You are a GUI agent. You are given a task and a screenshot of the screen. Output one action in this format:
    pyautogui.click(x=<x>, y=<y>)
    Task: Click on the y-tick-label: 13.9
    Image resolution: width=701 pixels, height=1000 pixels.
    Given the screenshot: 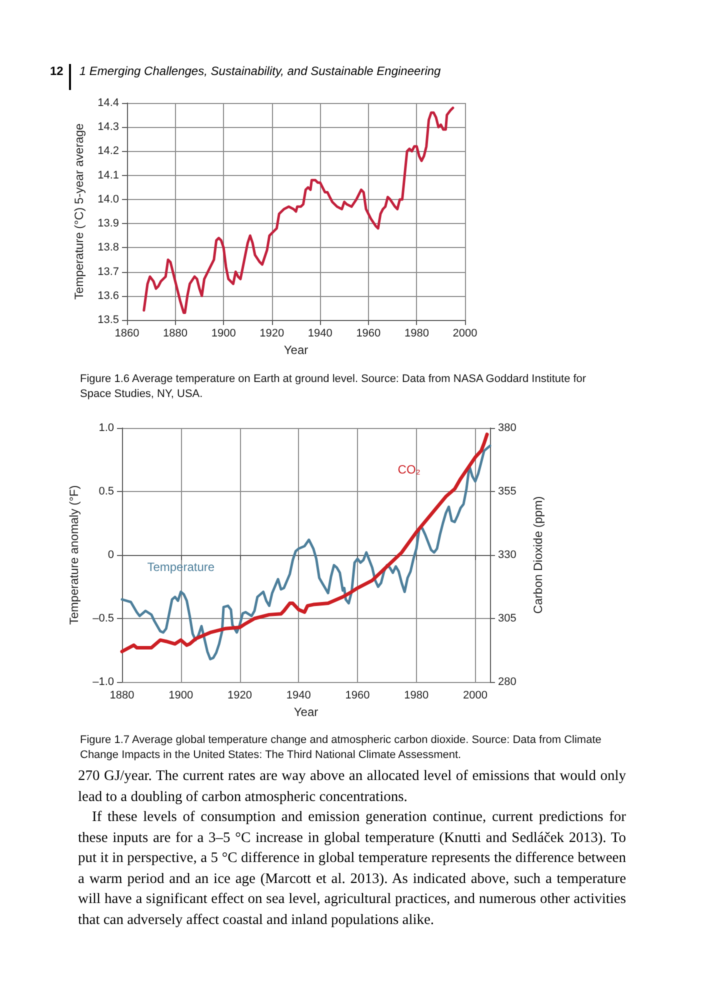 What is the action you would take?
    pyautogui.click(x=108, y=224)
    